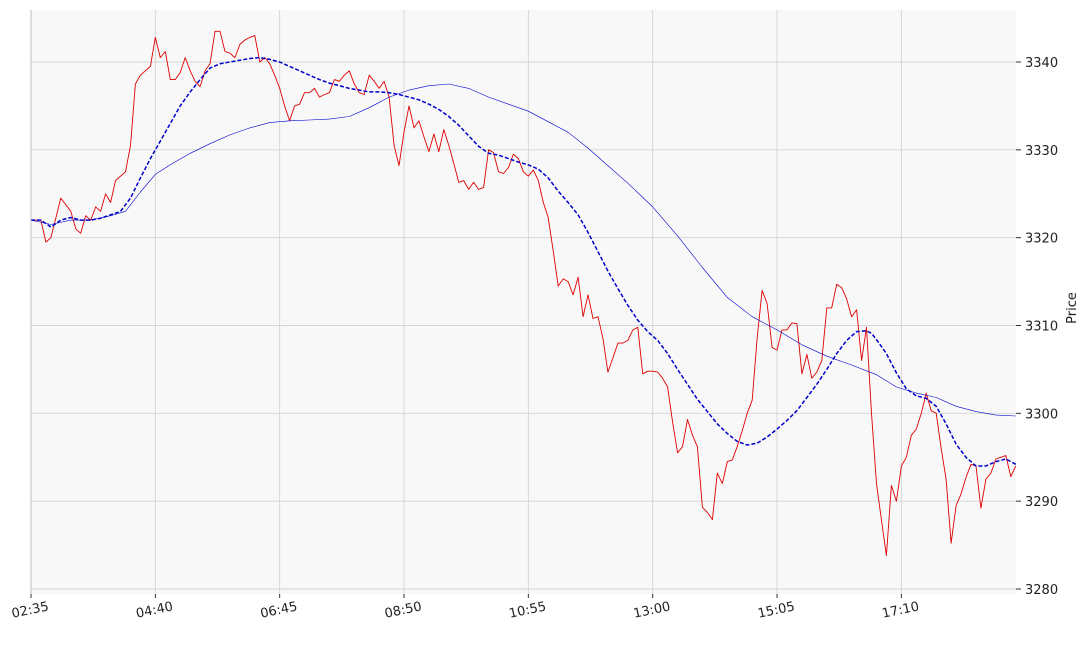 The image size is (1089, 645). I want to click on x-tick-label: 13:00, so click(652, 610).